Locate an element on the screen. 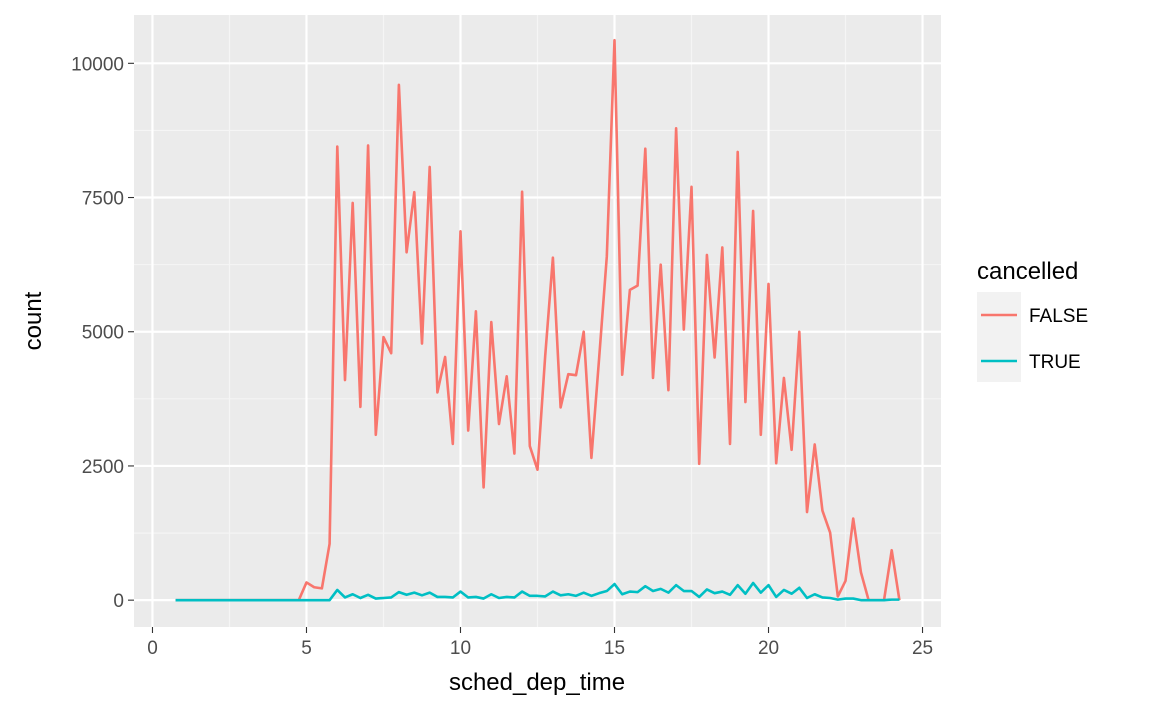  x-axis-title: sched_dep_time is located at coordinates (537, 682).